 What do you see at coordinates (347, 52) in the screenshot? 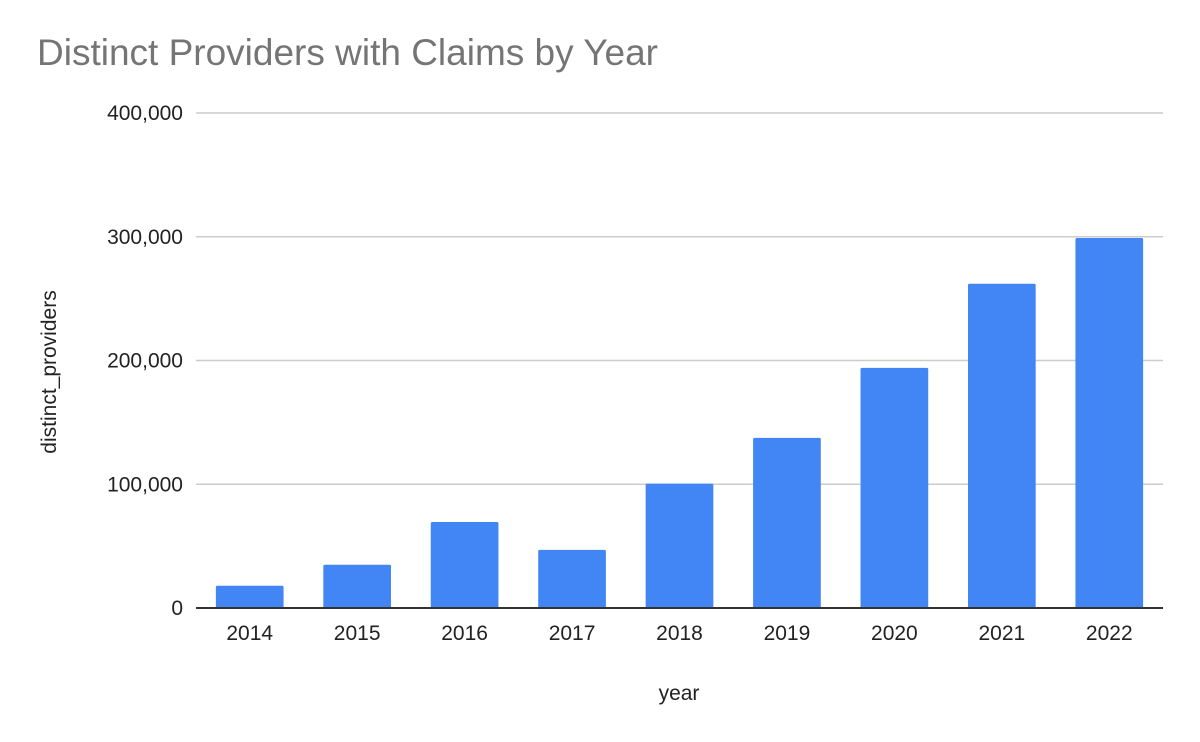
I see `chart-title: Distinct Providers with Claims by Year` at bounding box center [347, 52].